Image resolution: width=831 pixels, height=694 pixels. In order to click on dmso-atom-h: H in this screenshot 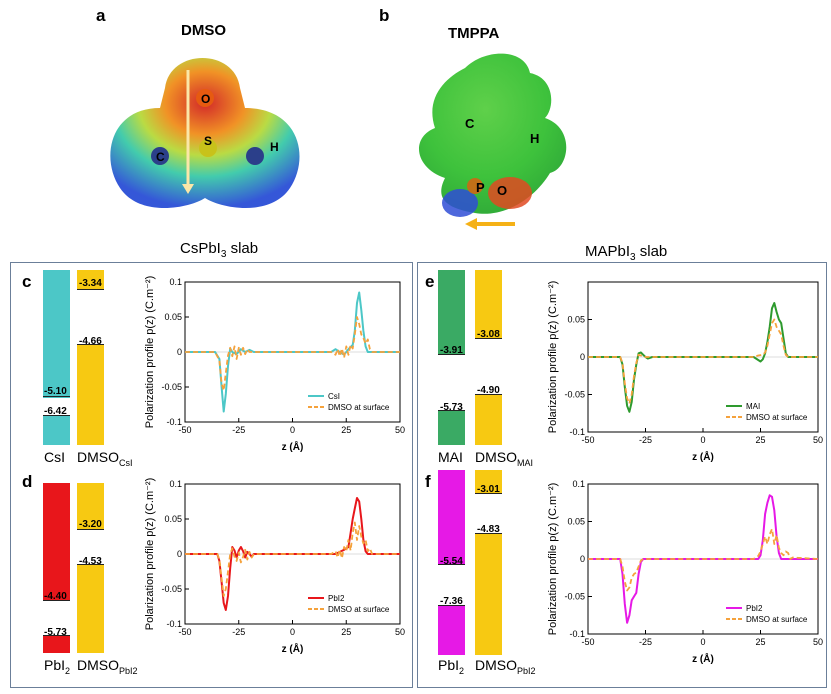, I will do `click(274, 147)`.